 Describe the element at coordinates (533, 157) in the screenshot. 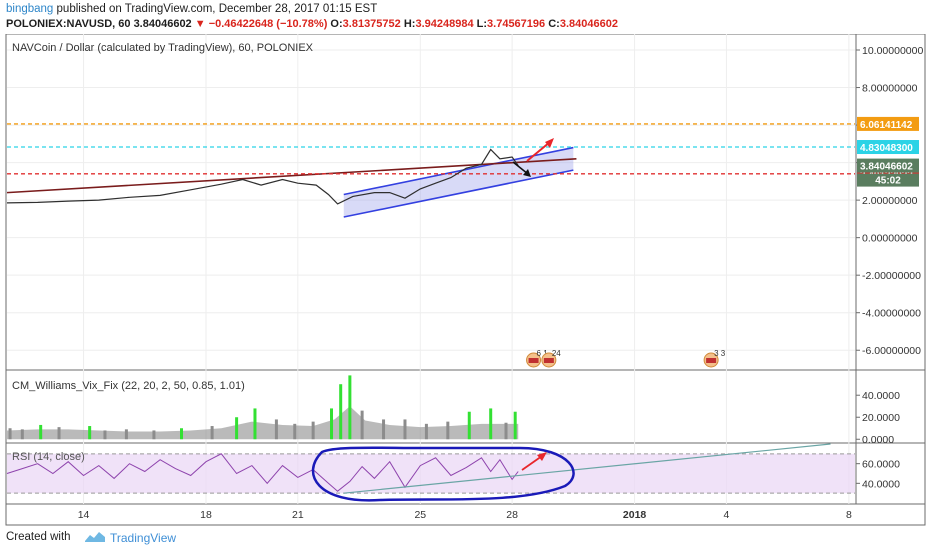

I see `annotation-arrows` at that location.